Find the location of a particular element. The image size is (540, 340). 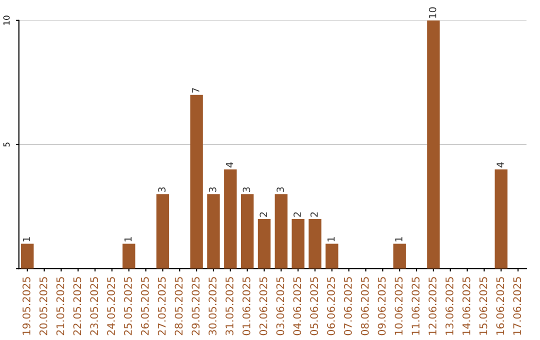

x-tick-label: 22.05.2025 is located at coordinates (77, 306).